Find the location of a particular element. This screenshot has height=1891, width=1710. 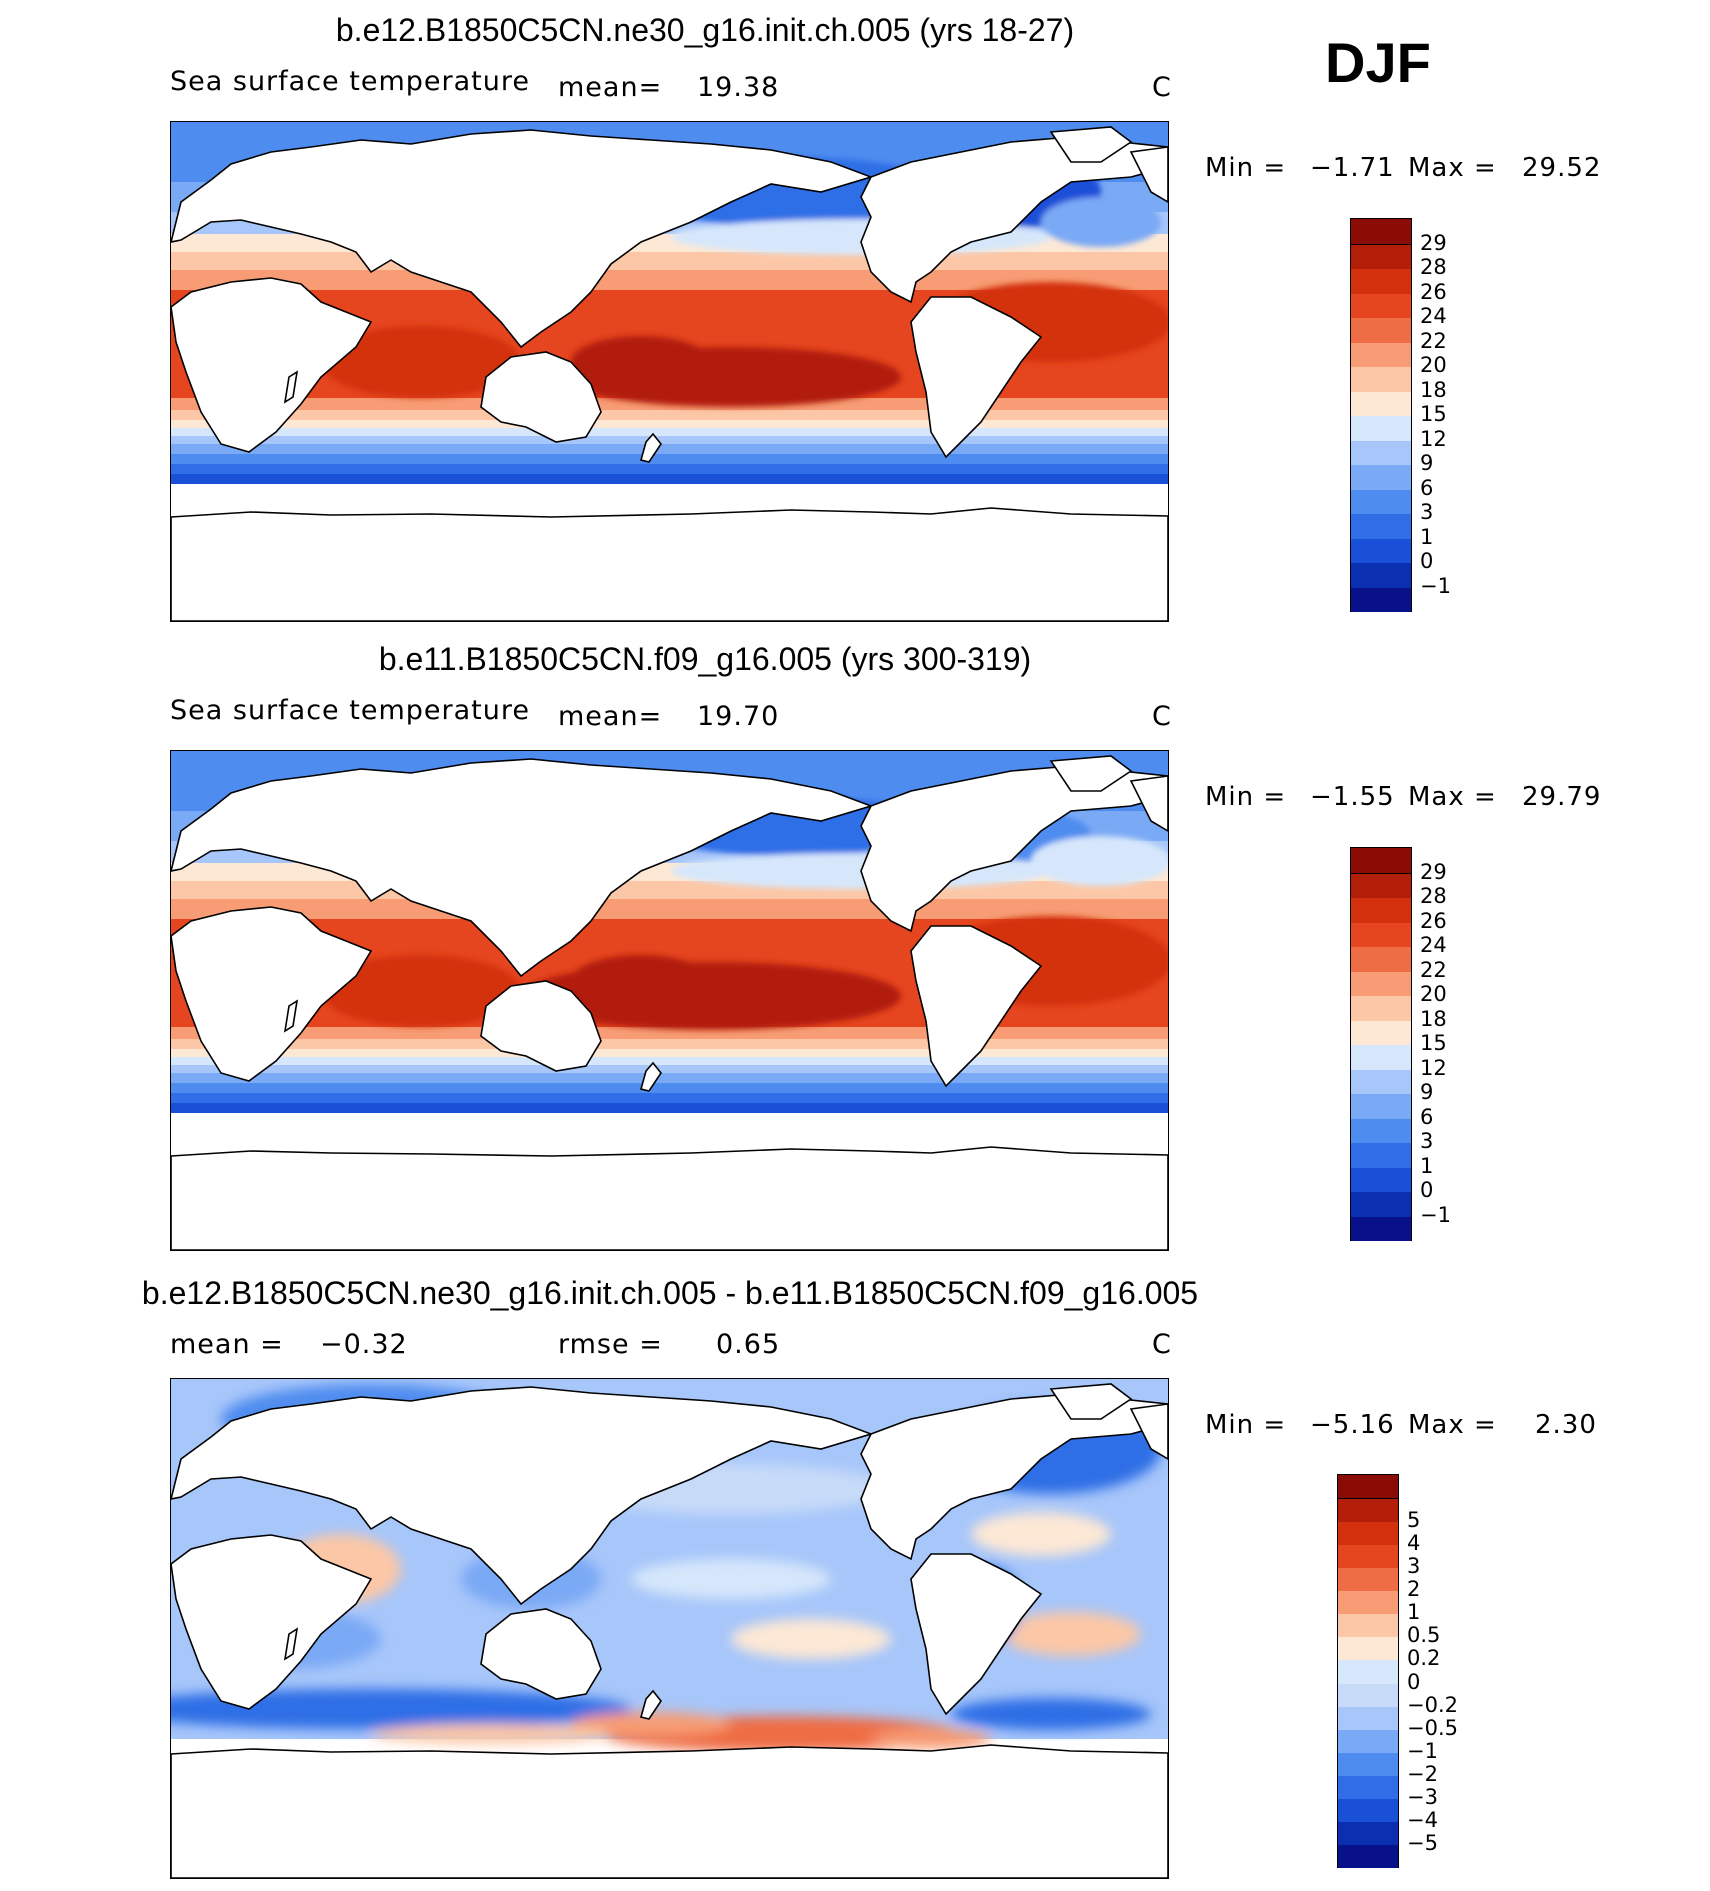

panel-1-mean-value: 19.38 is located at coordinates (738, 87).